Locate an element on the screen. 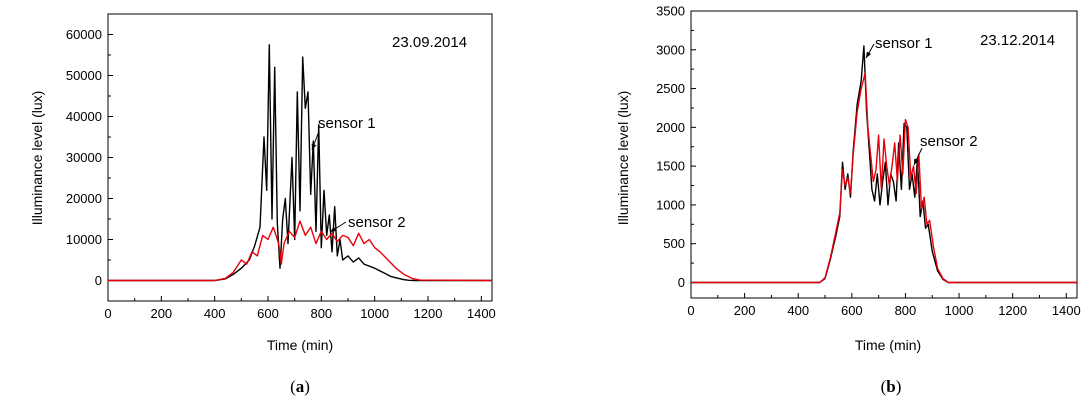 The width and height of the screenshot is (1088, 407). y-tick-label: 500 is located at coordinates (674, 243).